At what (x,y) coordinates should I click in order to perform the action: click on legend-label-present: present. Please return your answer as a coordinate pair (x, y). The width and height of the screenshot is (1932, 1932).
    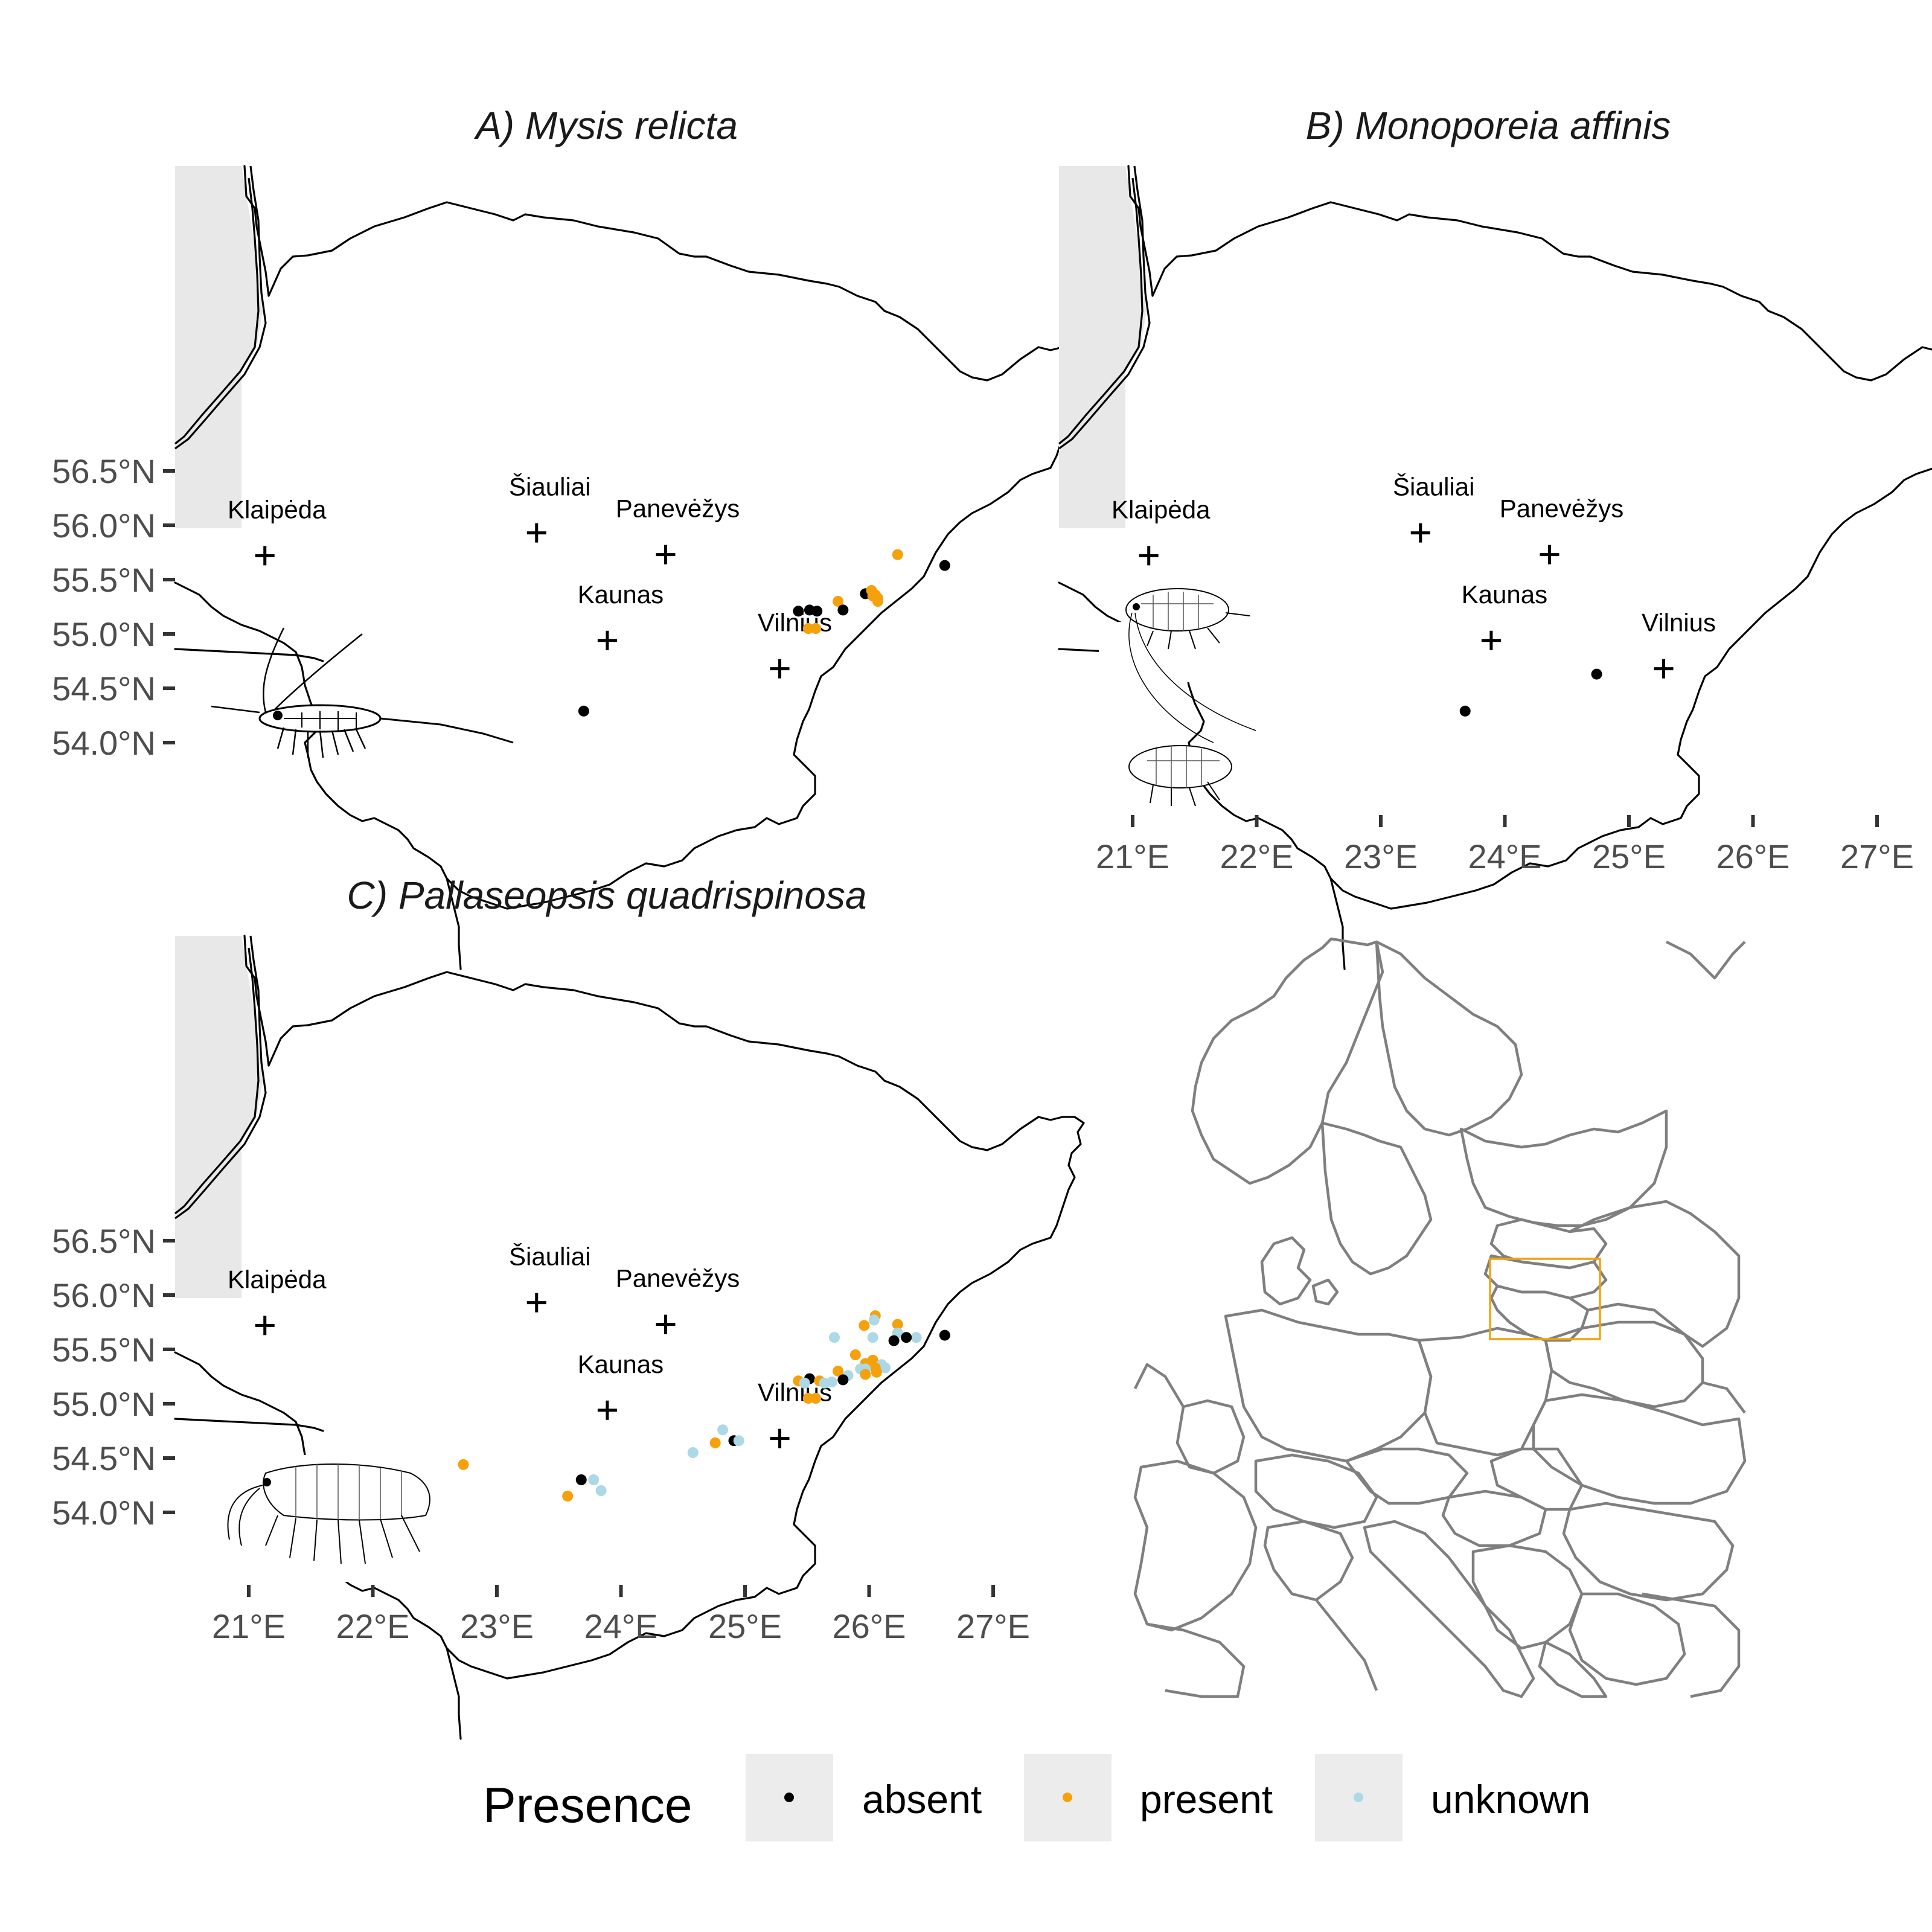
    Looking at the image, I should click on (1207, 1800).